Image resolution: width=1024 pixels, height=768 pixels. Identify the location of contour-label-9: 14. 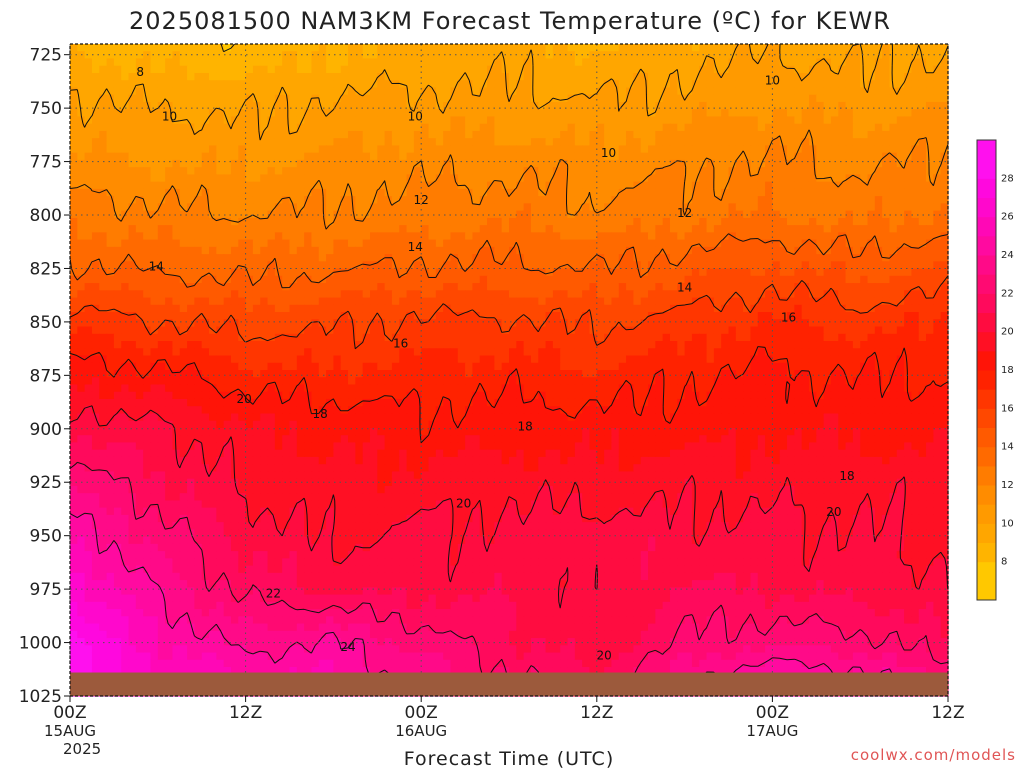
(684, 288).